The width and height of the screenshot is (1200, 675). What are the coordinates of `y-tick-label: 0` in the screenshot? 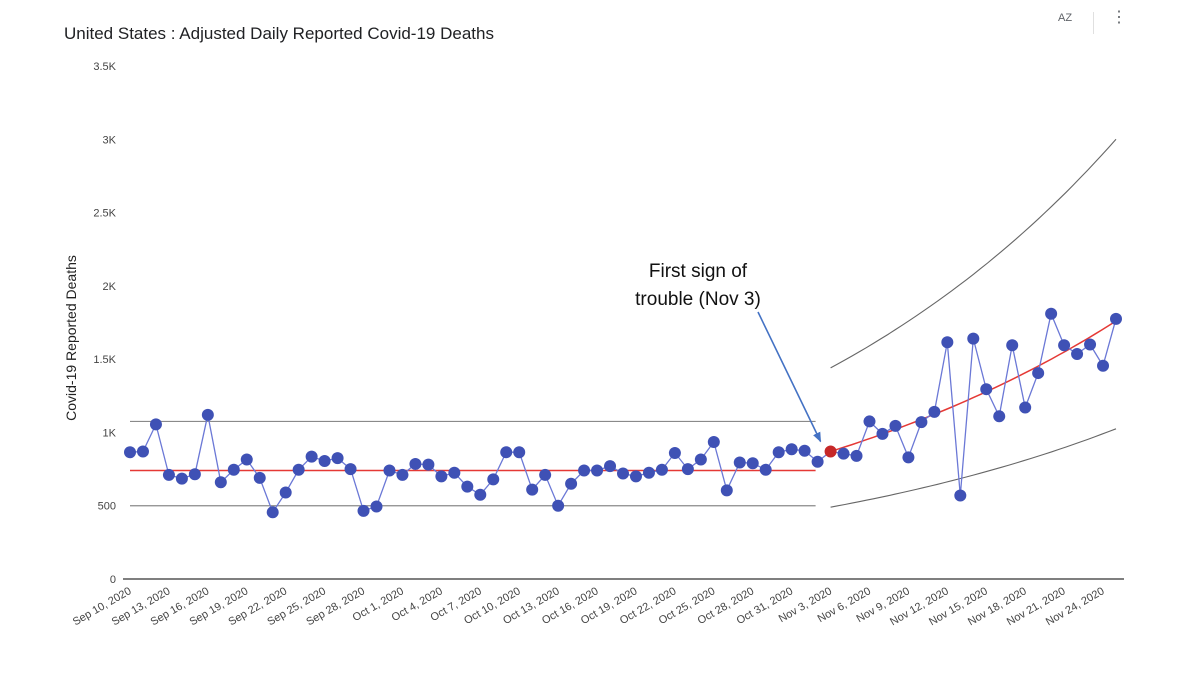 It's located at (113, 580).